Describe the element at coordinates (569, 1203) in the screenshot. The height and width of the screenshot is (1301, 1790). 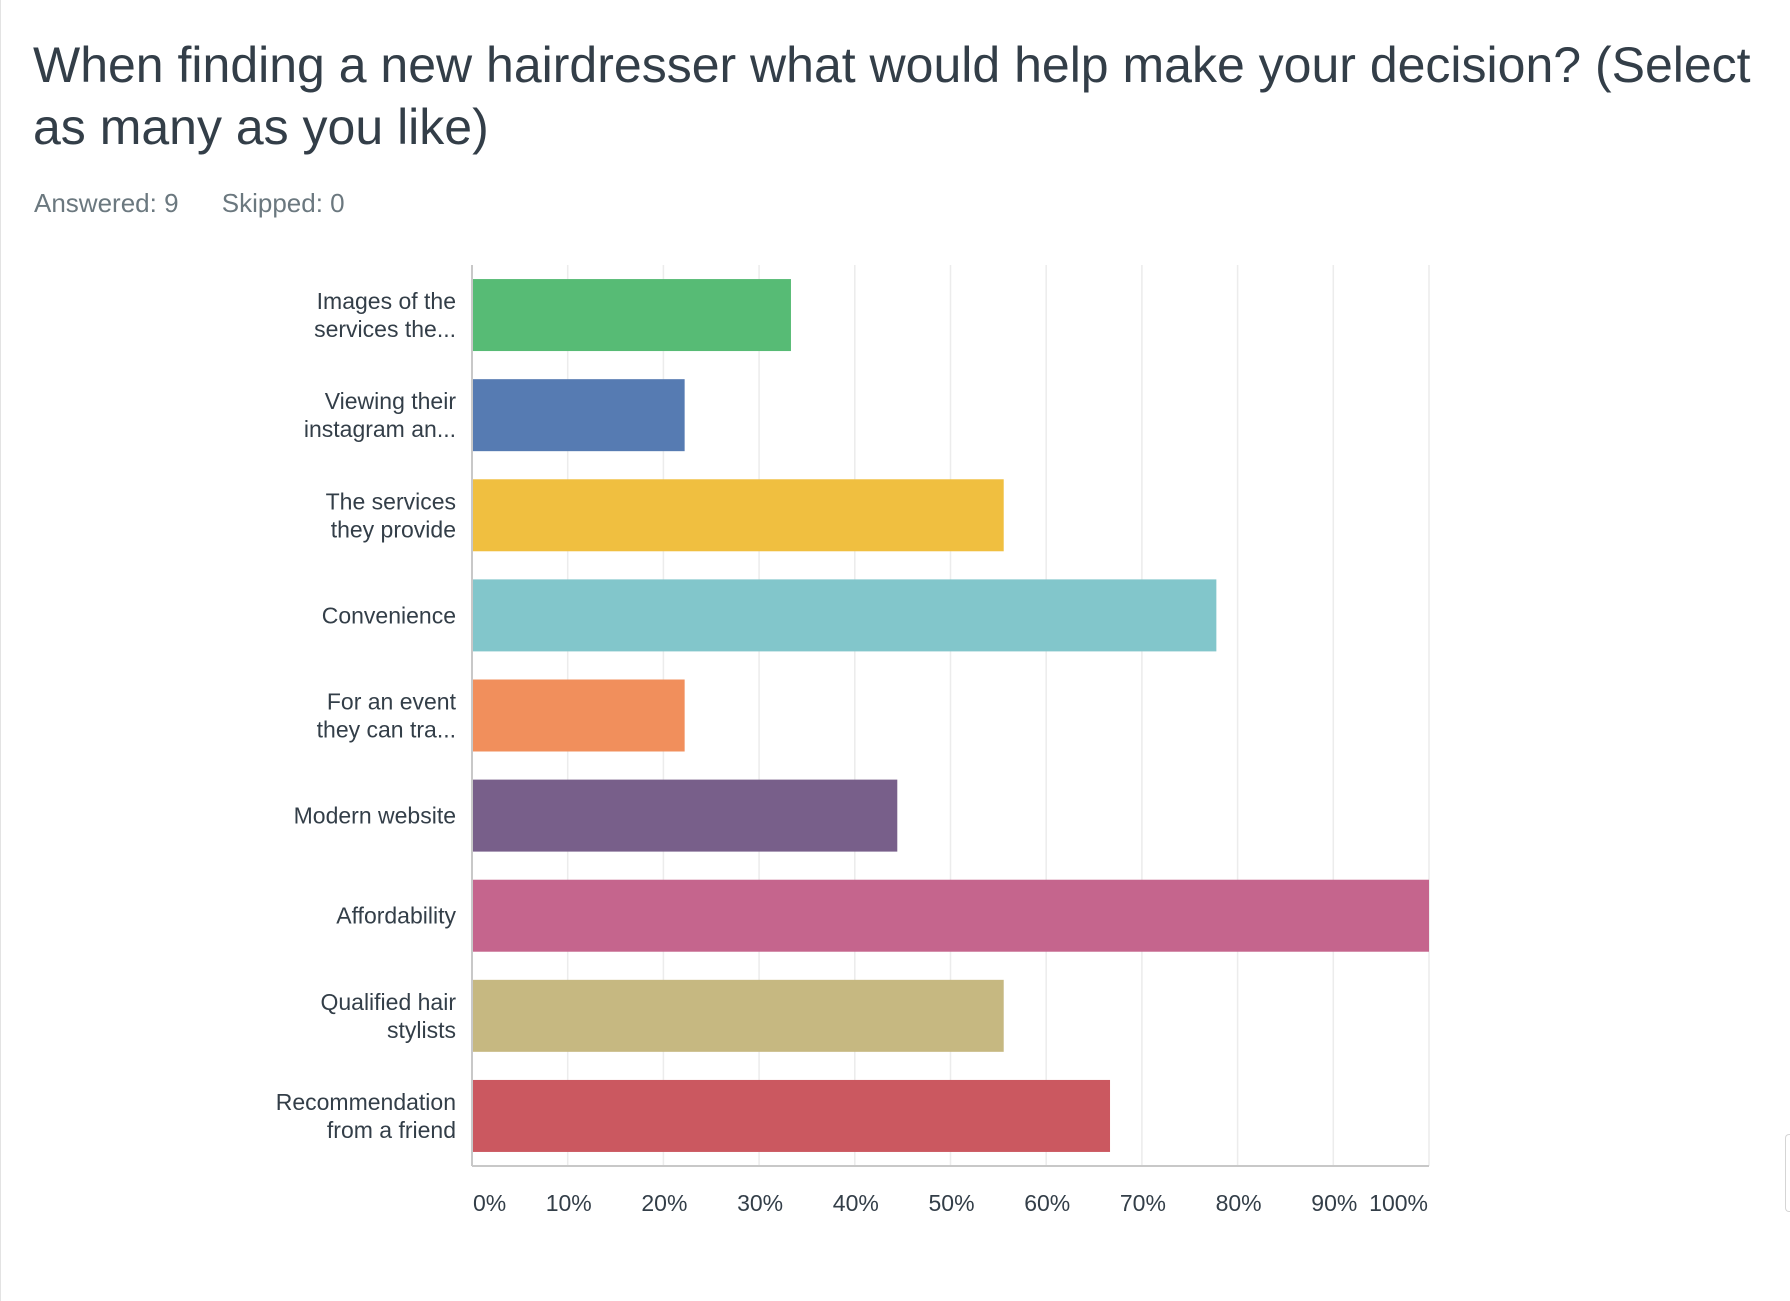
I see `x-tick-label: 10%` at that location.